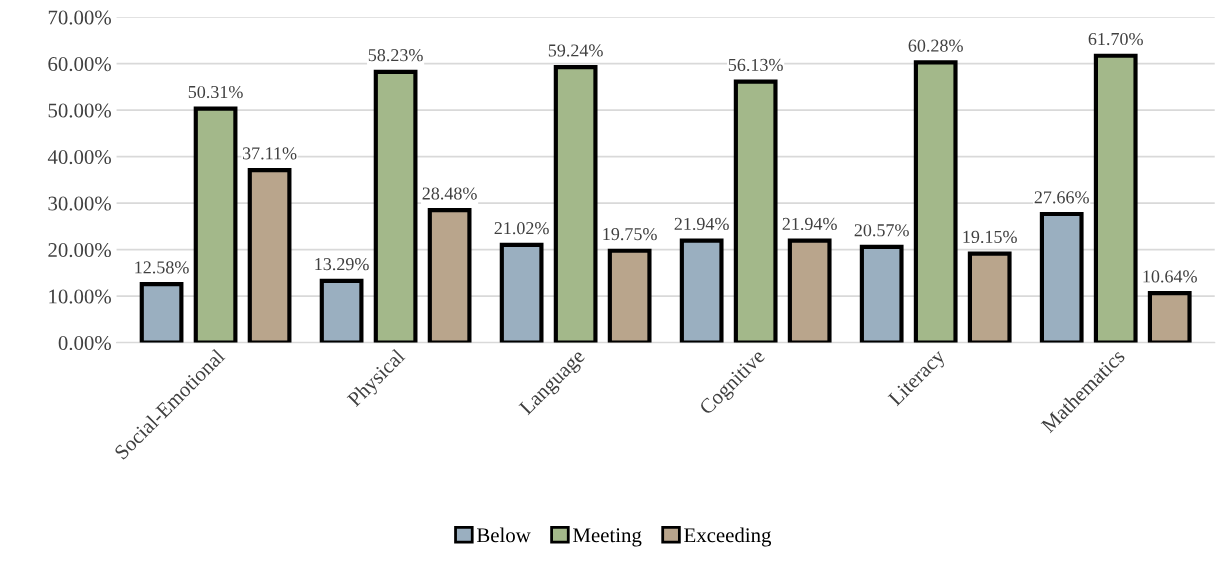  I want to click on data-label: 13.29%, so click(342, 264).